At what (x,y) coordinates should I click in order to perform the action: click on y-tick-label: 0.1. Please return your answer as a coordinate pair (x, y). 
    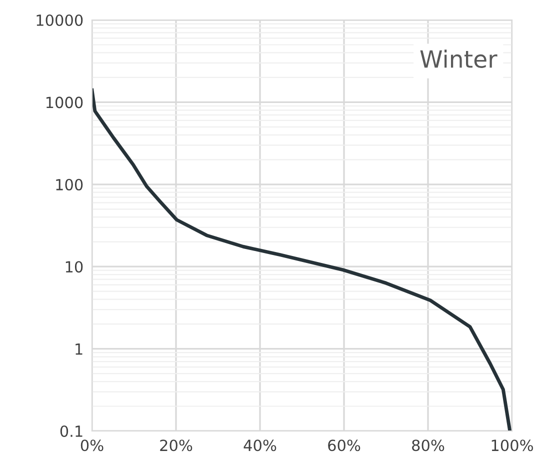
    Looking at the image, I should click on (71, 431).